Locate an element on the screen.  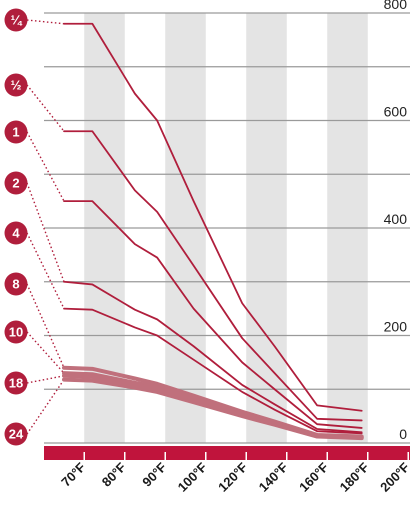
series-badge-label: 18 is located at coordinates (16, 383).